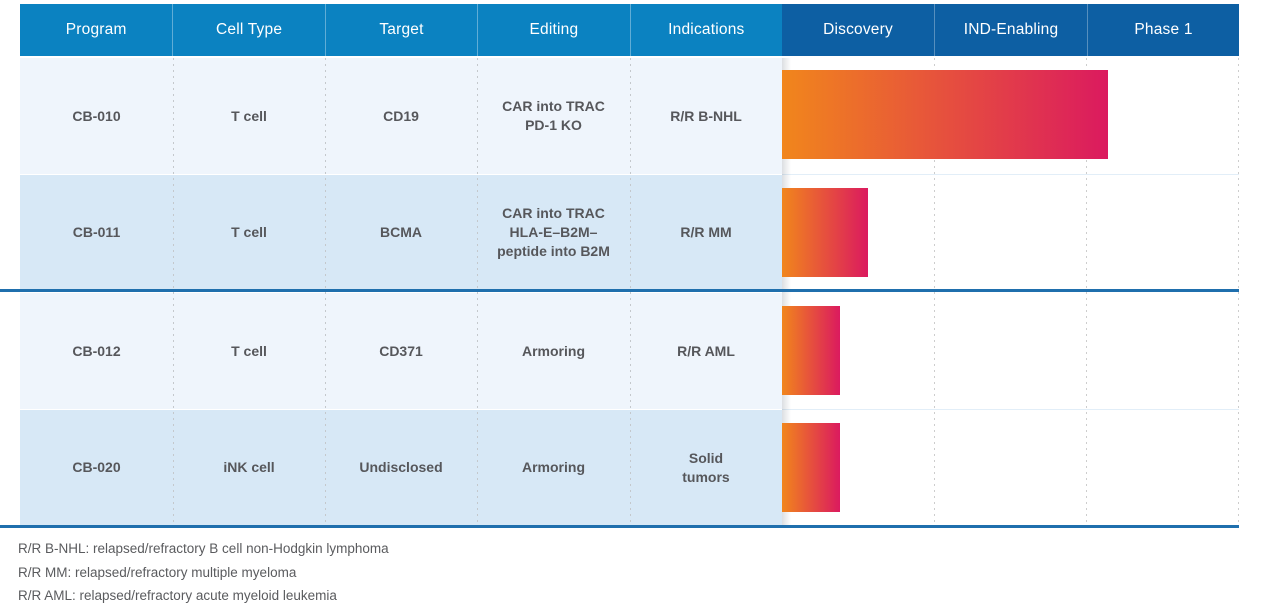  What do you see at coordinates (553, 115) in the screenshot?
I see `cell-editing: CAR into TRAC PD-1 KO` at bounding box center [553, 115].